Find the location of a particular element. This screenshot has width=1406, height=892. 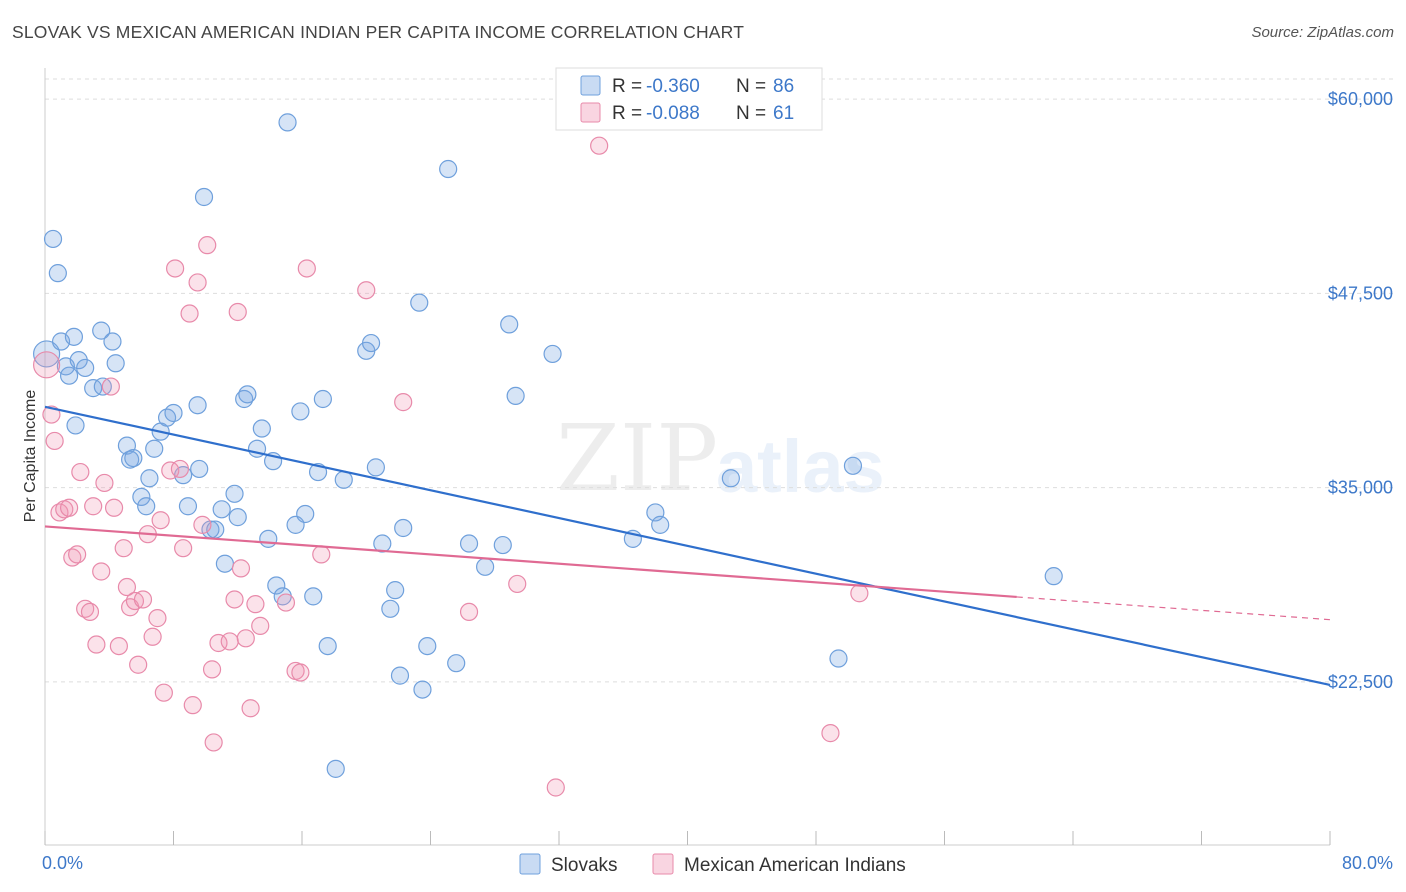

mai-trend-line-extension is located at coordinates (1173, 608).